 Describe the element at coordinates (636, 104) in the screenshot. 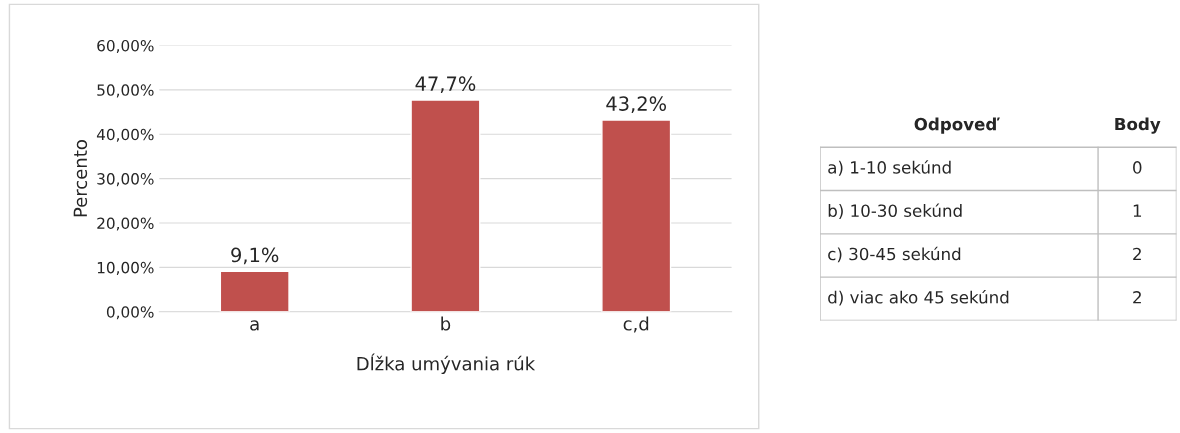

I see `data-label: 43,2%` at that location.